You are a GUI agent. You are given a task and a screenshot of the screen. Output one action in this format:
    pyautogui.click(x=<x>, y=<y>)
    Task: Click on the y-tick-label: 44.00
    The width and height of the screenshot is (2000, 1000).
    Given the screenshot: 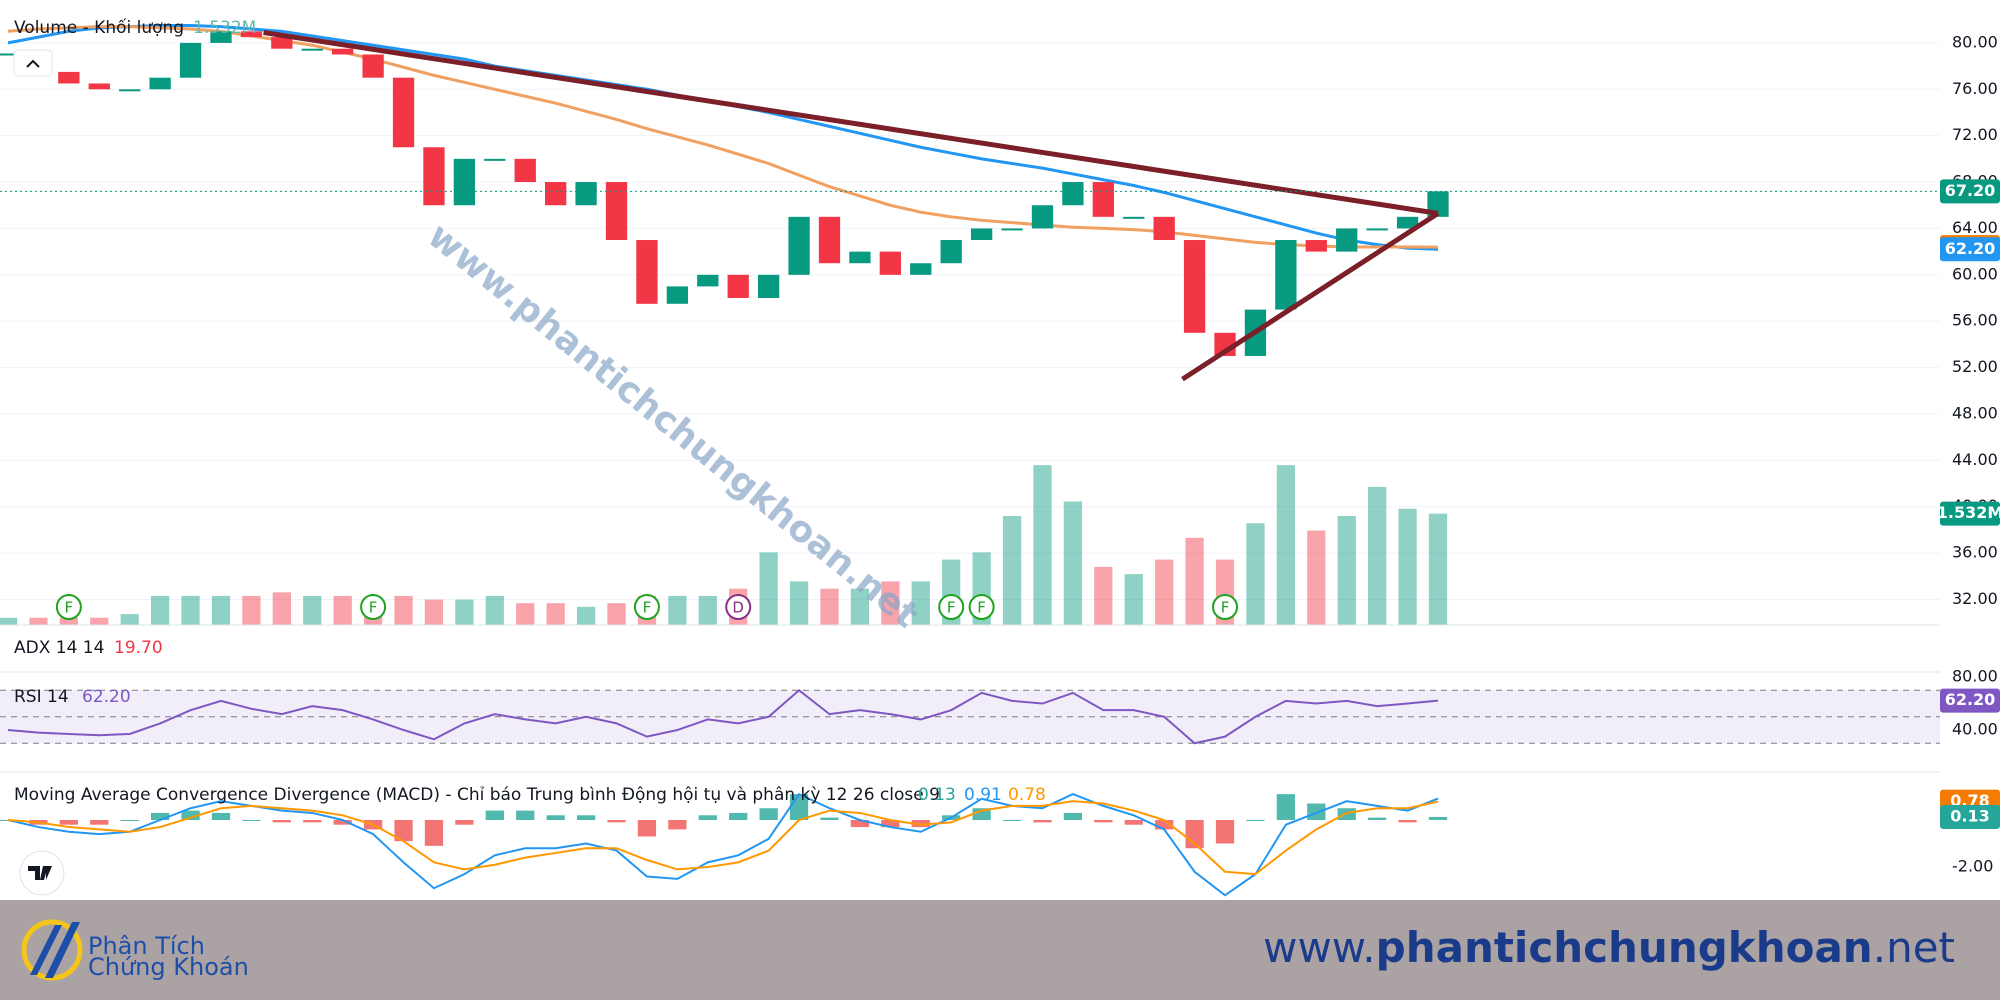 What is the action you would take?
    pyautogui.click(x=1975, y=459)
    